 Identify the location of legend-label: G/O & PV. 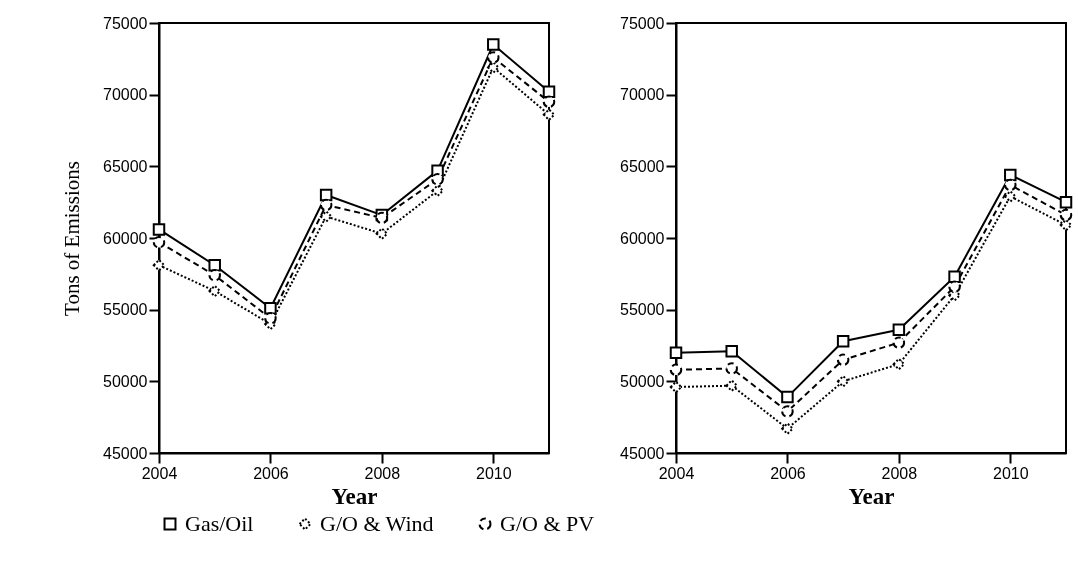
(547, 523).